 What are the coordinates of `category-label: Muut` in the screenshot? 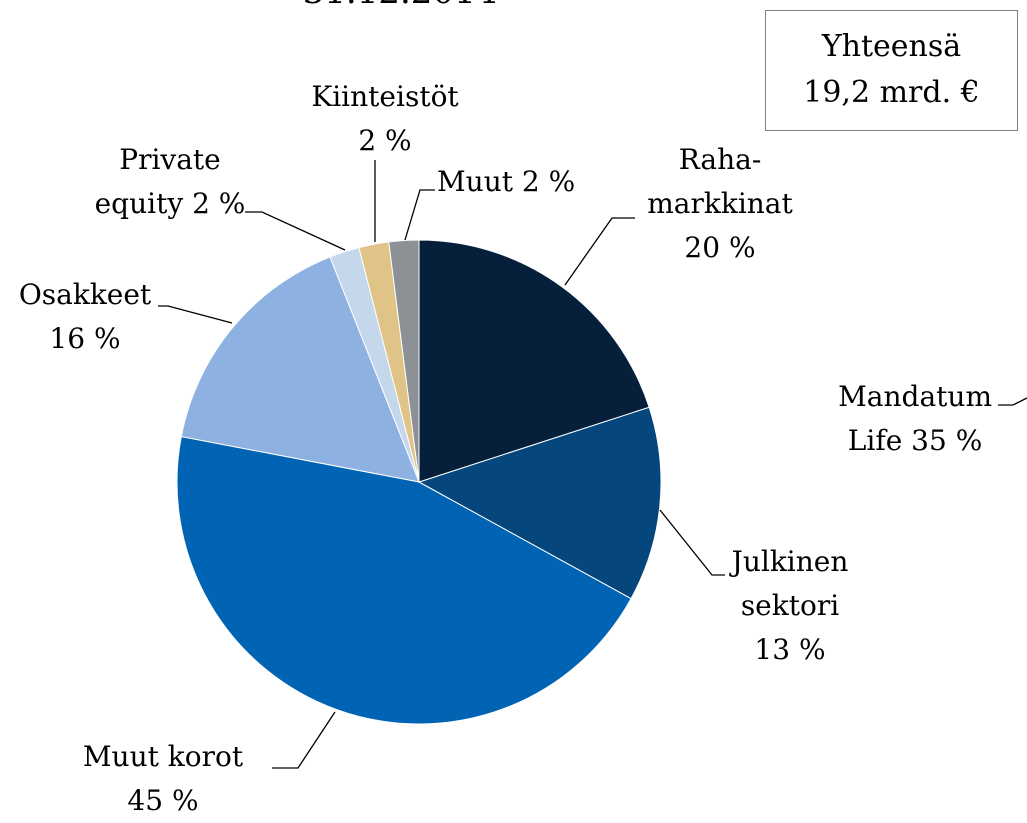 It's located at (475, 181).